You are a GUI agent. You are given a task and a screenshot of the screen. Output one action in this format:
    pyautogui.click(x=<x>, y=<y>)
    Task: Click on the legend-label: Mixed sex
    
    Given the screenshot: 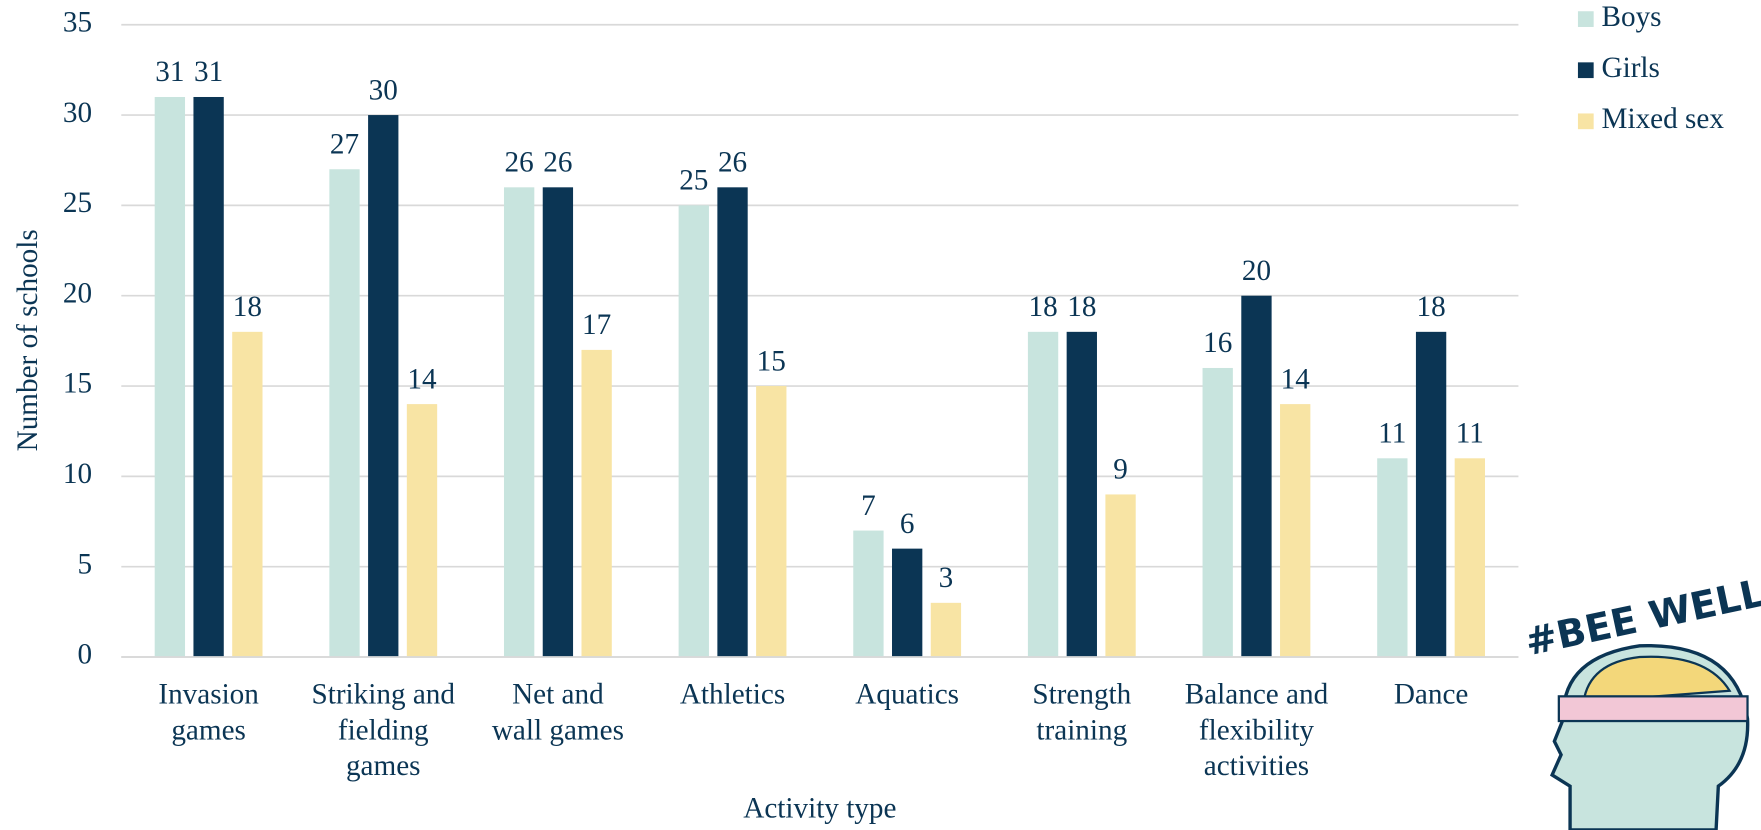 What is the action you would take?
    pyautogui.click(x=1663, y=119)
    